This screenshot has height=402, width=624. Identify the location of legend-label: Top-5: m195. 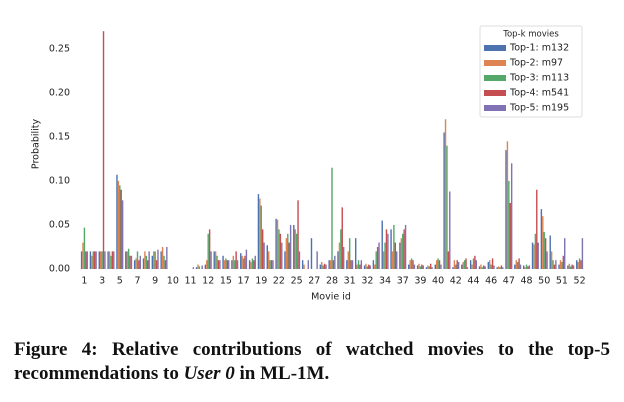
(539, 108).